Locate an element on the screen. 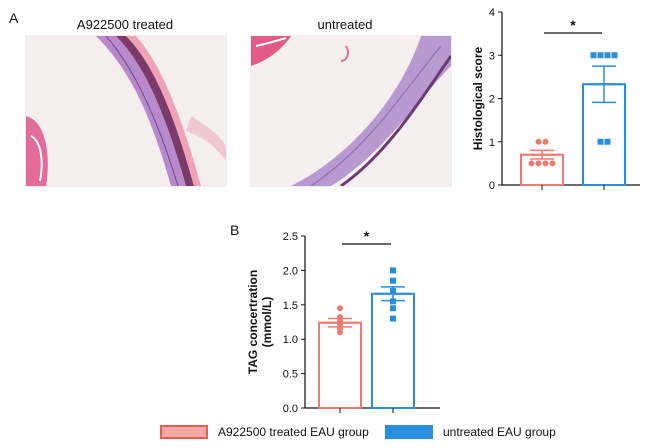 This screenshot has height=448, width=650. y-tick-label: 0.5 is located at coordinates (290, 375).